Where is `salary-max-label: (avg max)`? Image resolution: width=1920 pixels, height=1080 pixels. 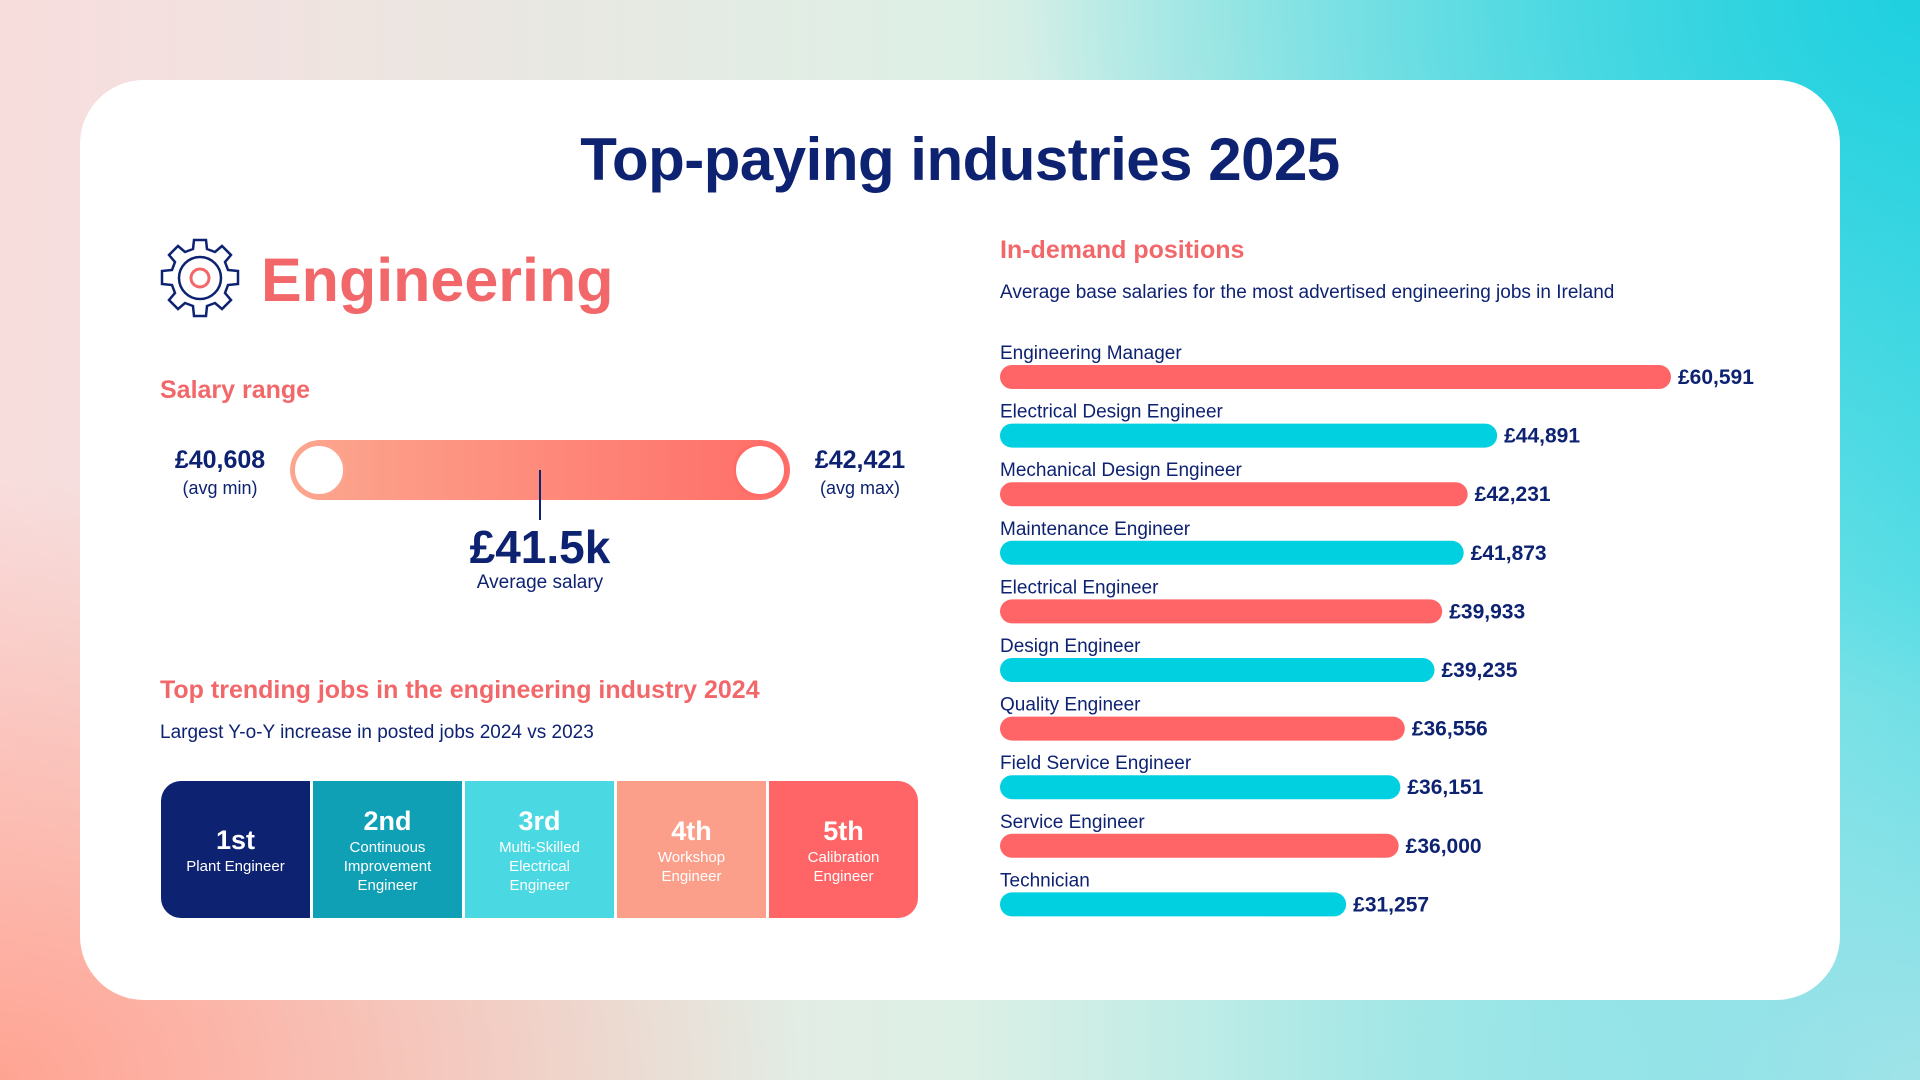 salary-max-label: (avg max) is located at coordinates (859, 488).